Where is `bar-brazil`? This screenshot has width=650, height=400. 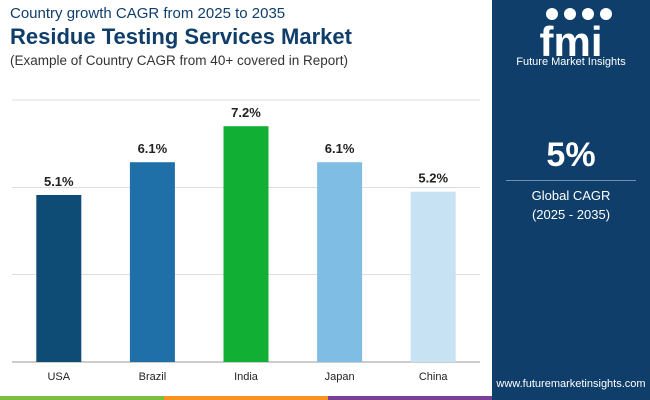
bar-brazil is located at coordinates (152, 262).